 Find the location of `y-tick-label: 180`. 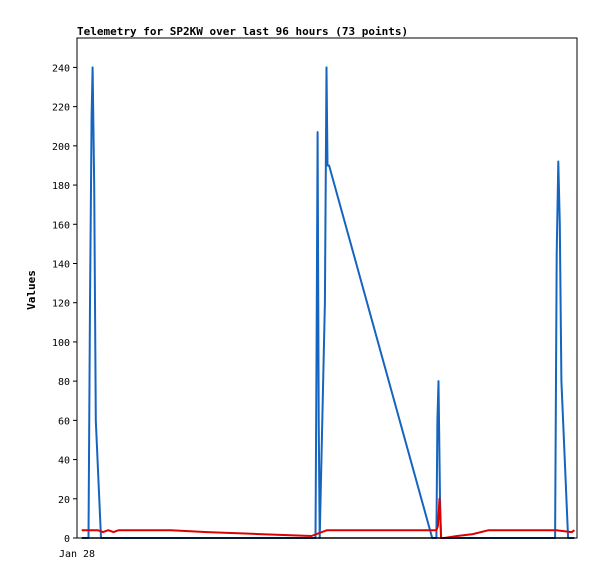

y-tick-label: 180 is located at coordinates (61, 186).